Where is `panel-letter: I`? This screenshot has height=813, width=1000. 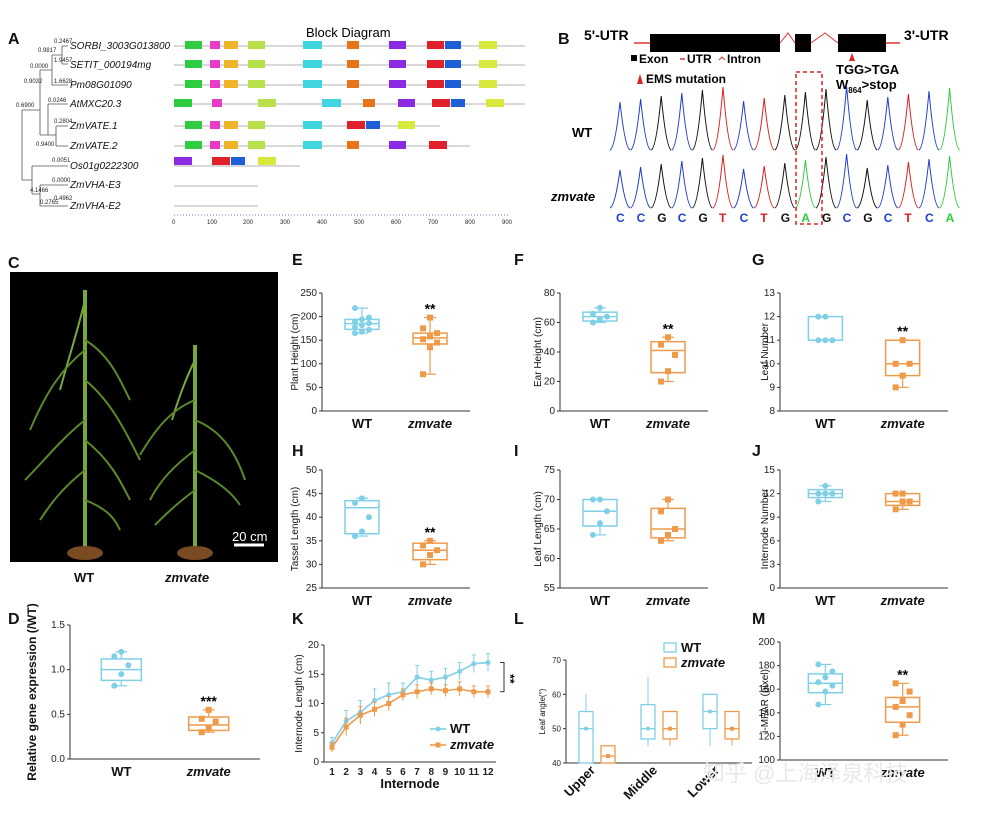
panel-letter: I is located at coordinates (516, 451).